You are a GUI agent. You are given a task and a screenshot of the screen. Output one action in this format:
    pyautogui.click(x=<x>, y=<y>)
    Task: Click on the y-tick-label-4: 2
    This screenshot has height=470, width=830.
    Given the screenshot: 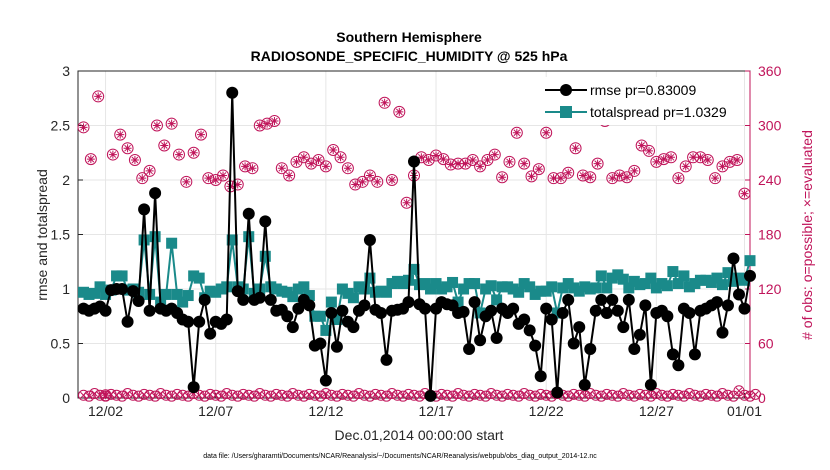 What is the action you would take?
    pyautogui.click(x=66, y=180)
    